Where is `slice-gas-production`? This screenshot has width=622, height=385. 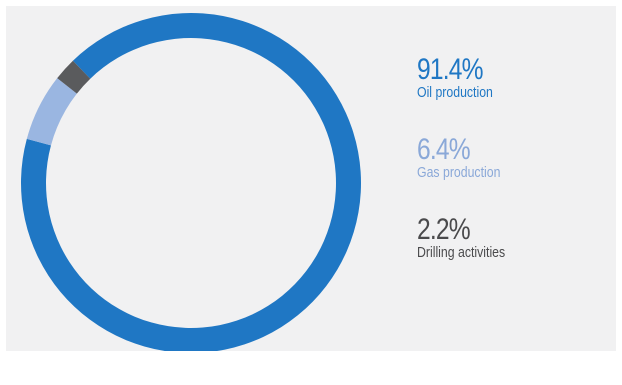
slice-gas-production is located at coordinates (51, 112).